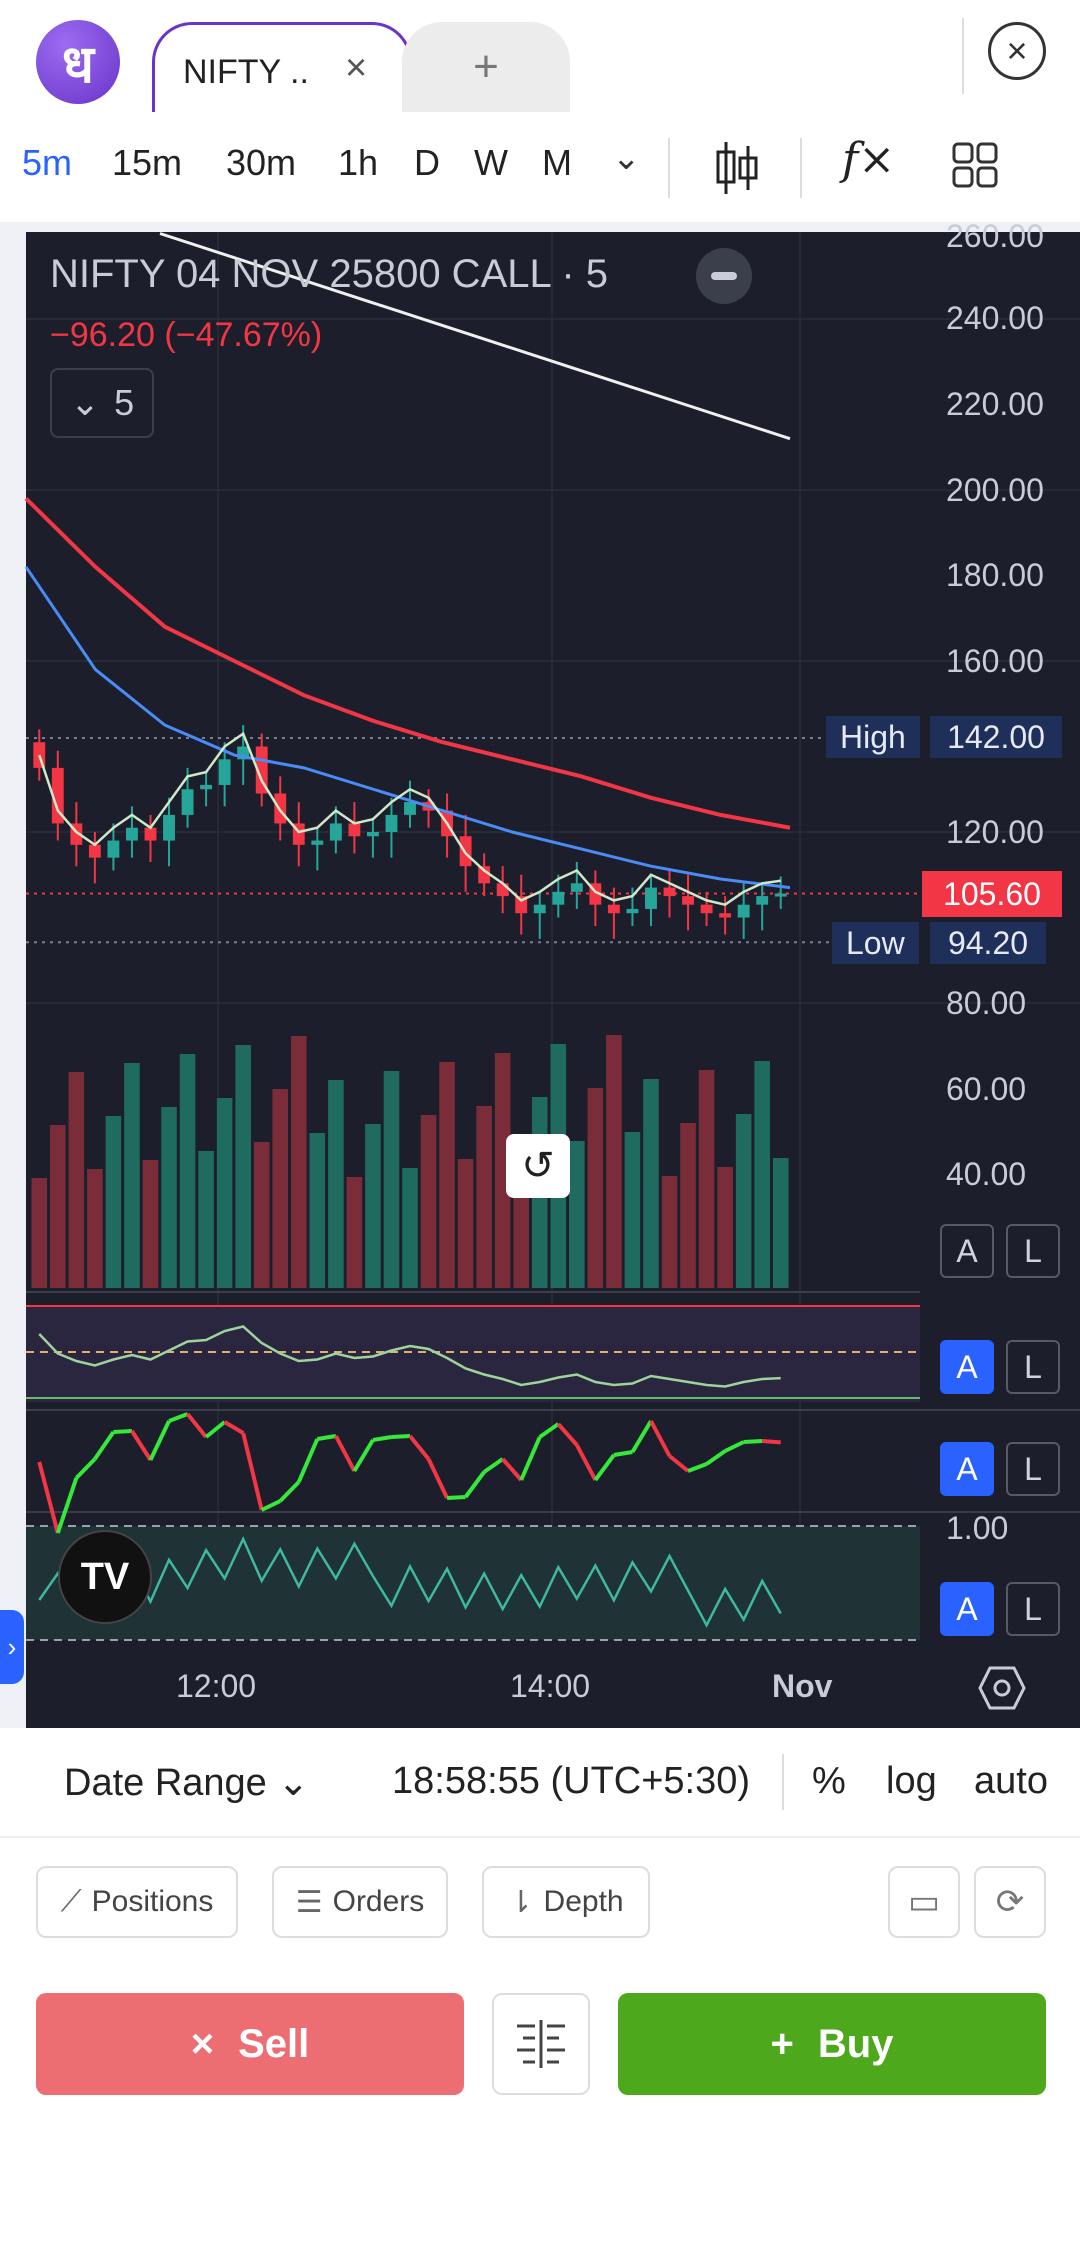  I want to click on refresh-icon: ⟳, so click(1010, 1902).